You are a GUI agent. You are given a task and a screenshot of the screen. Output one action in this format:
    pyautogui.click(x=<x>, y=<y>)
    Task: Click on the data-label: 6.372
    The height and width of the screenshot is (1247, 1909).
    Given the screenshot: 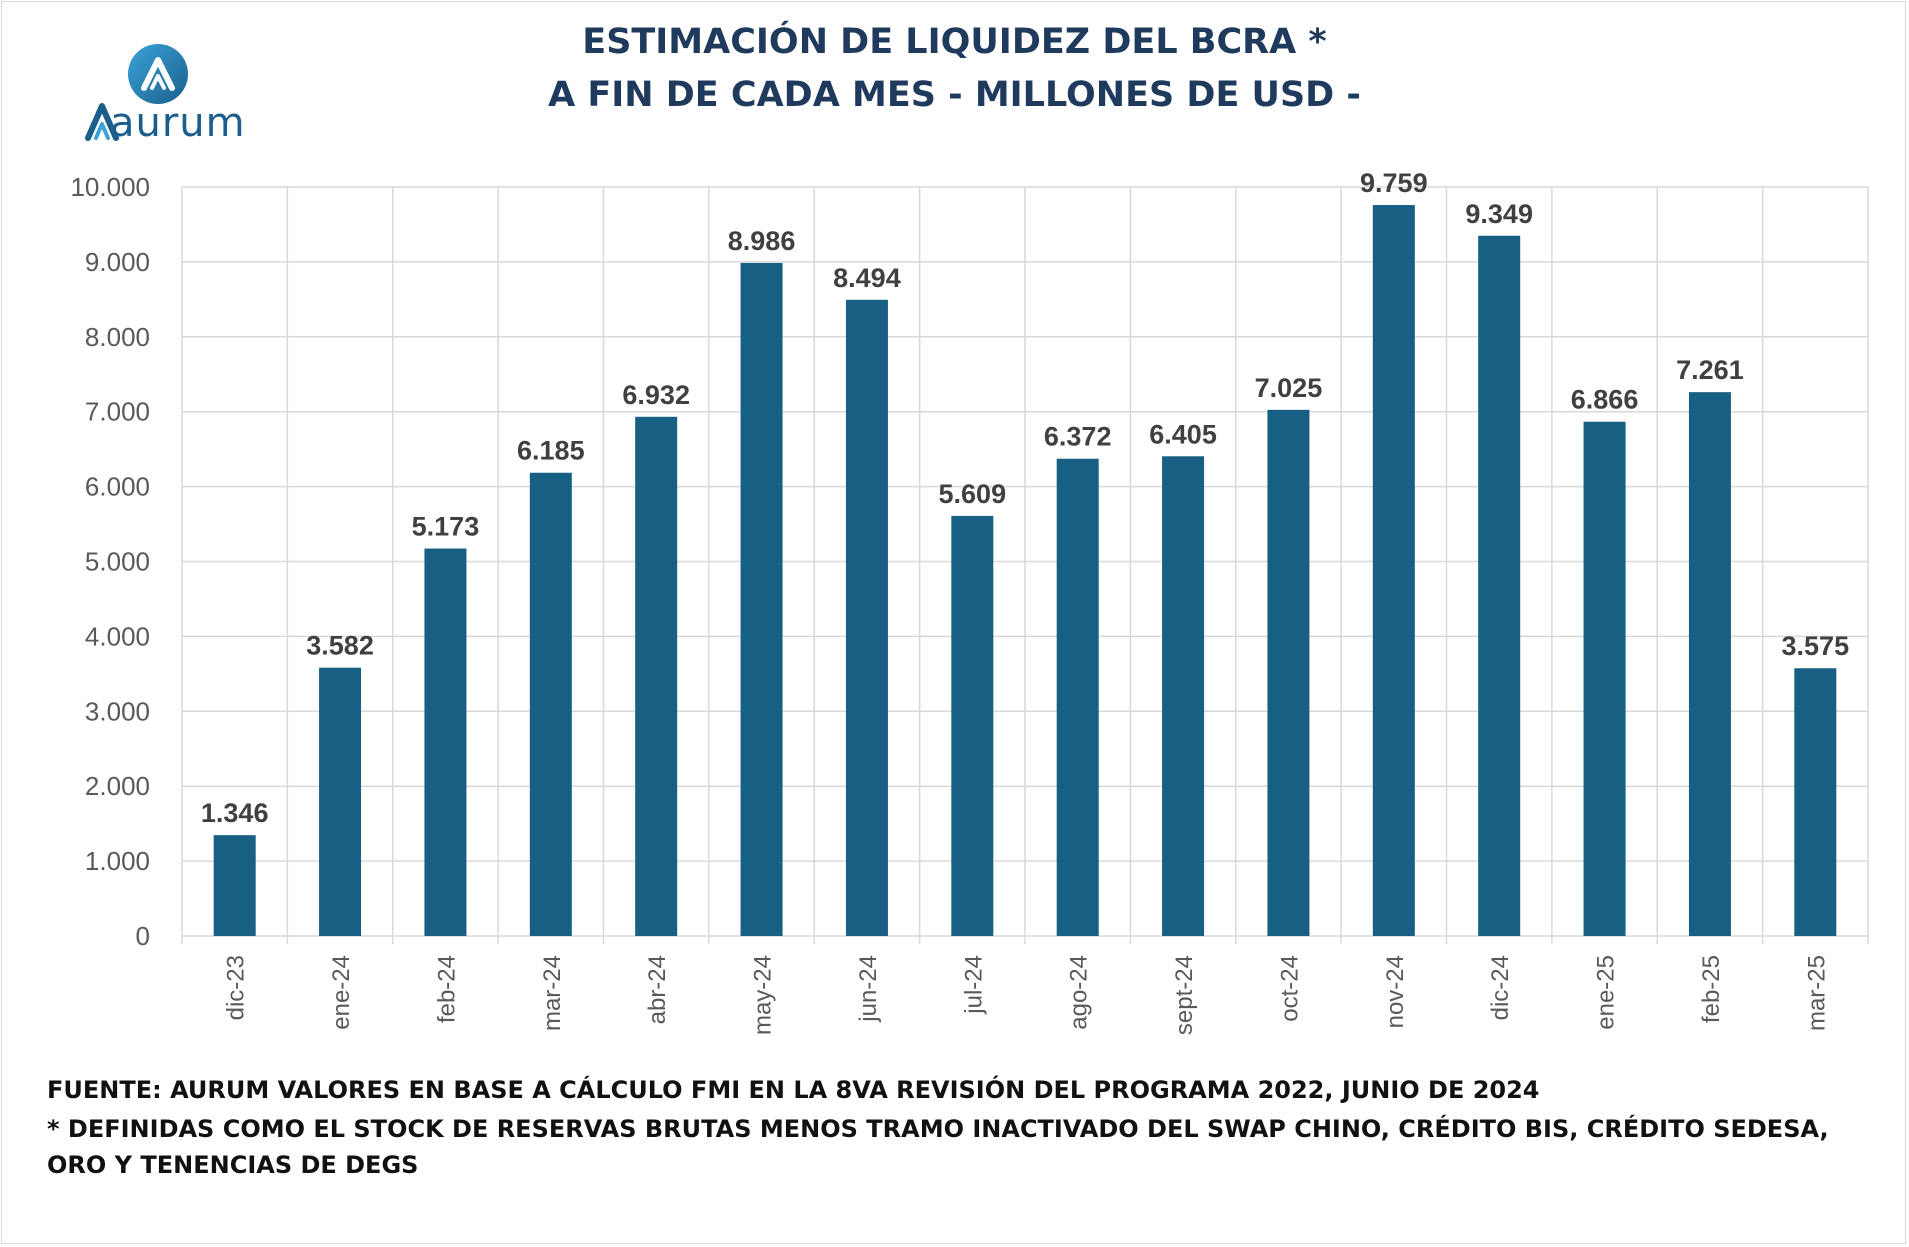 What is the action you would take?
    pyautogui.click(x=1078, y=437)
    